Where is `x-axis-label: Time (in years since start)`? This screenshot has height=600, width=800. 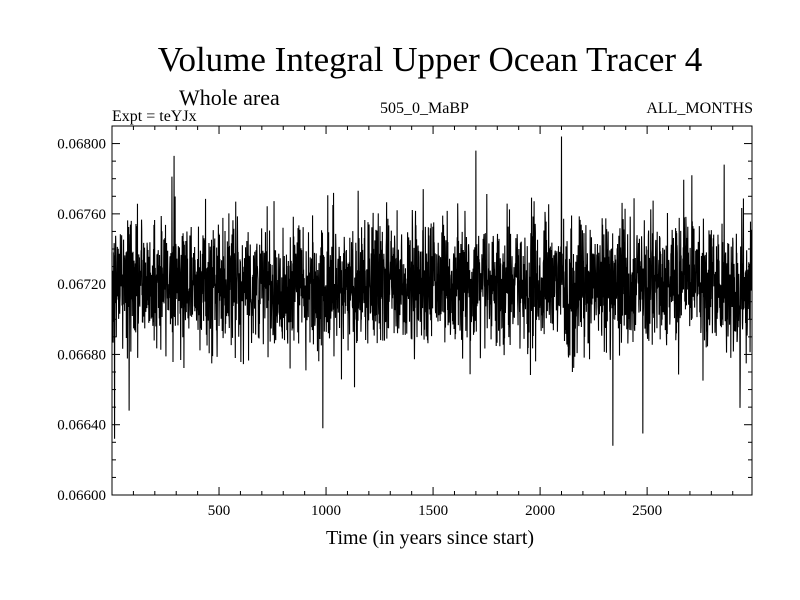 x-axis-label: Time (in years since start) is located at coordinates (430, 538).